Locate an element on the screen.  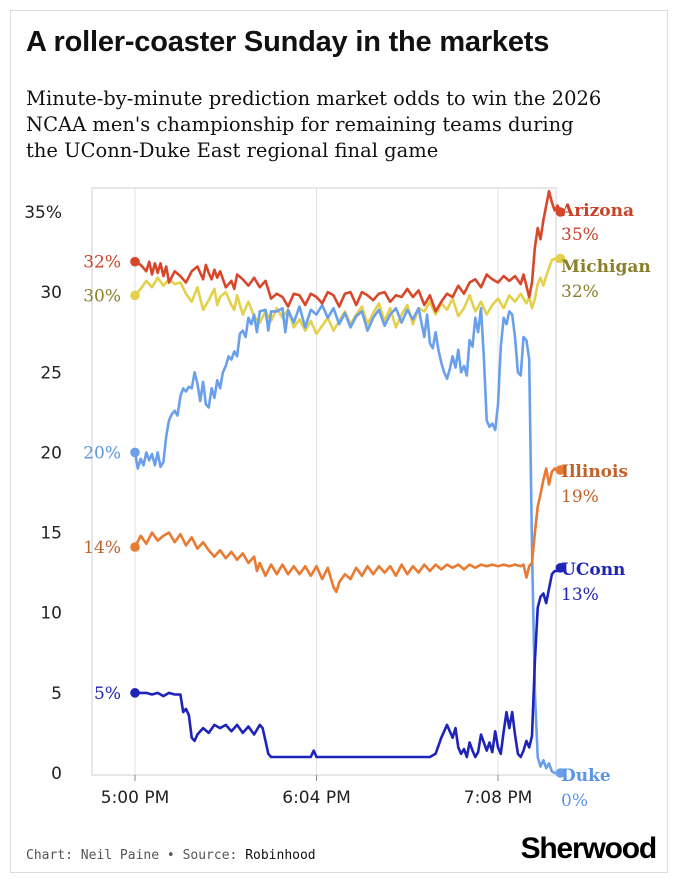
y-tick-label-3: 15 is located at coordinates (51, 534).